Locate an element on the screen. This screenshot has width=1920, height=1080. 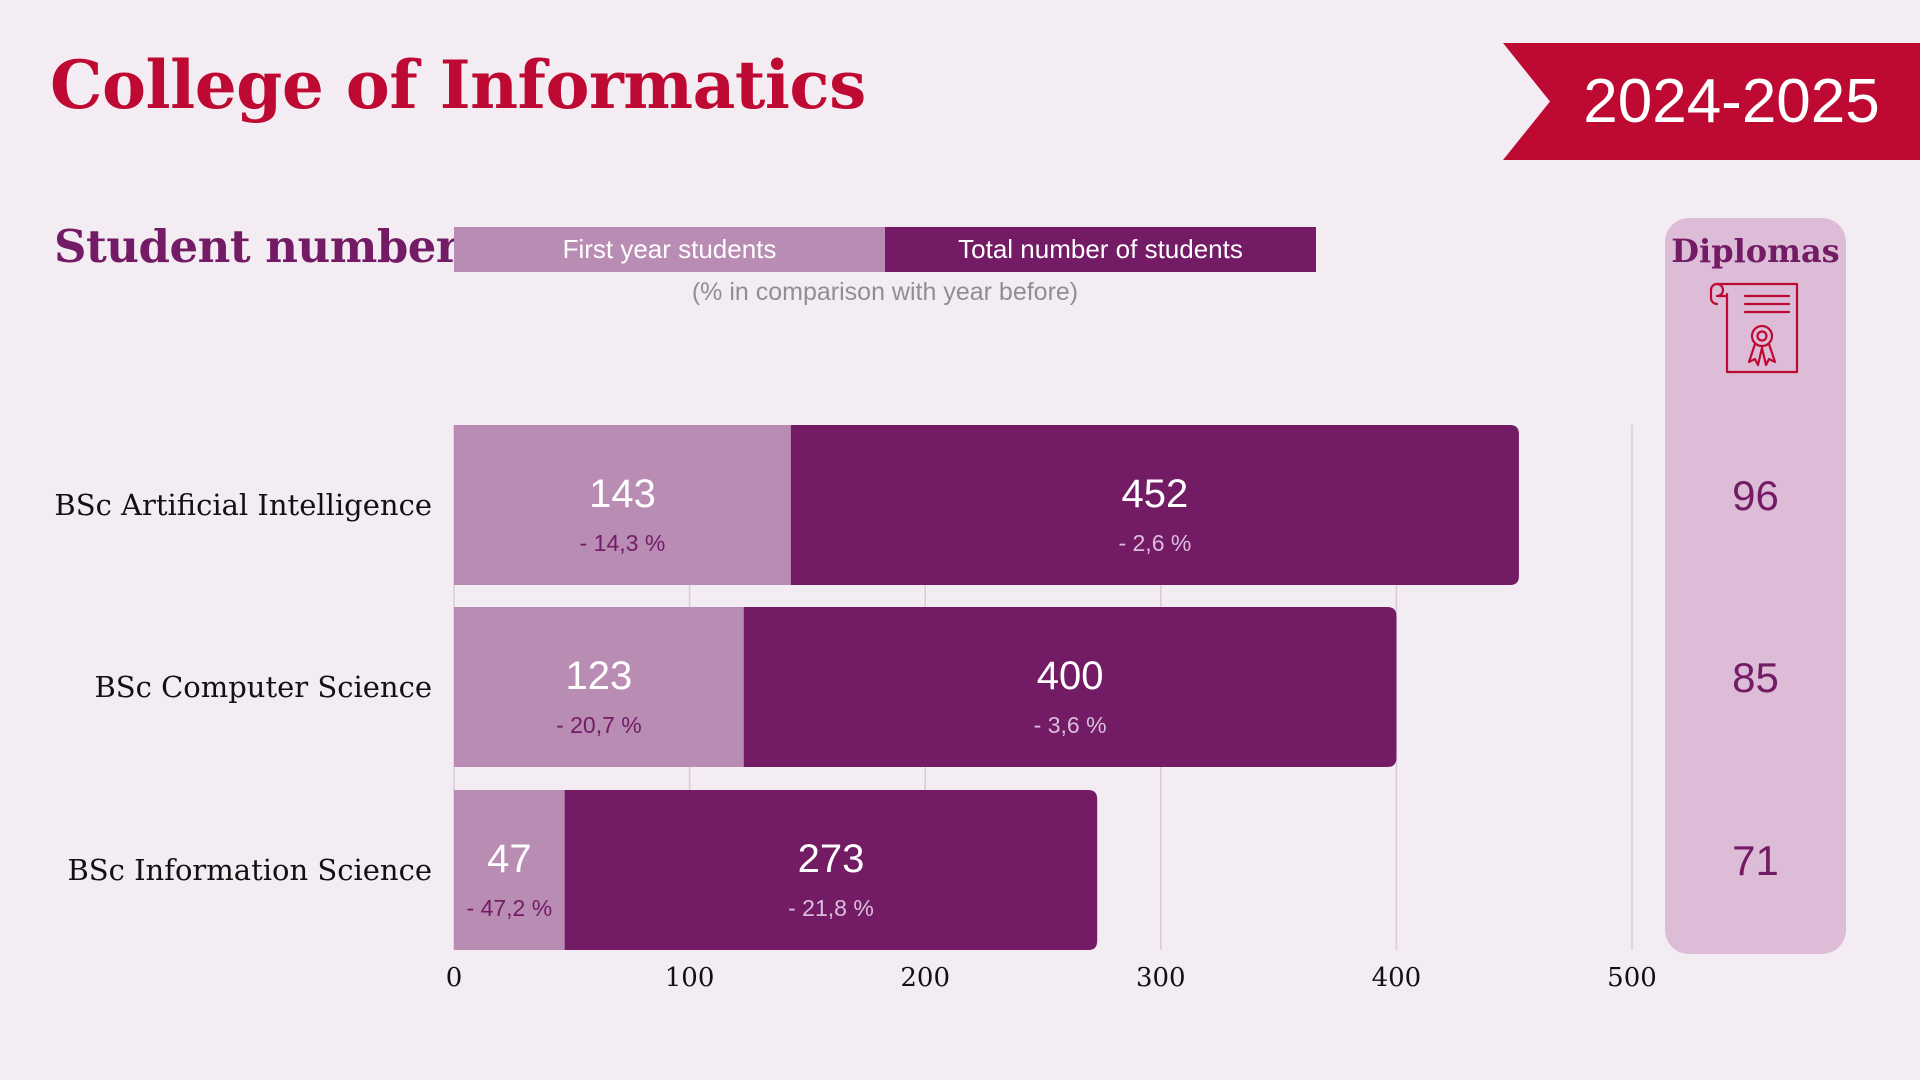
change-first-year-ai: - 14,3 % is located at coordinates (623, 543).